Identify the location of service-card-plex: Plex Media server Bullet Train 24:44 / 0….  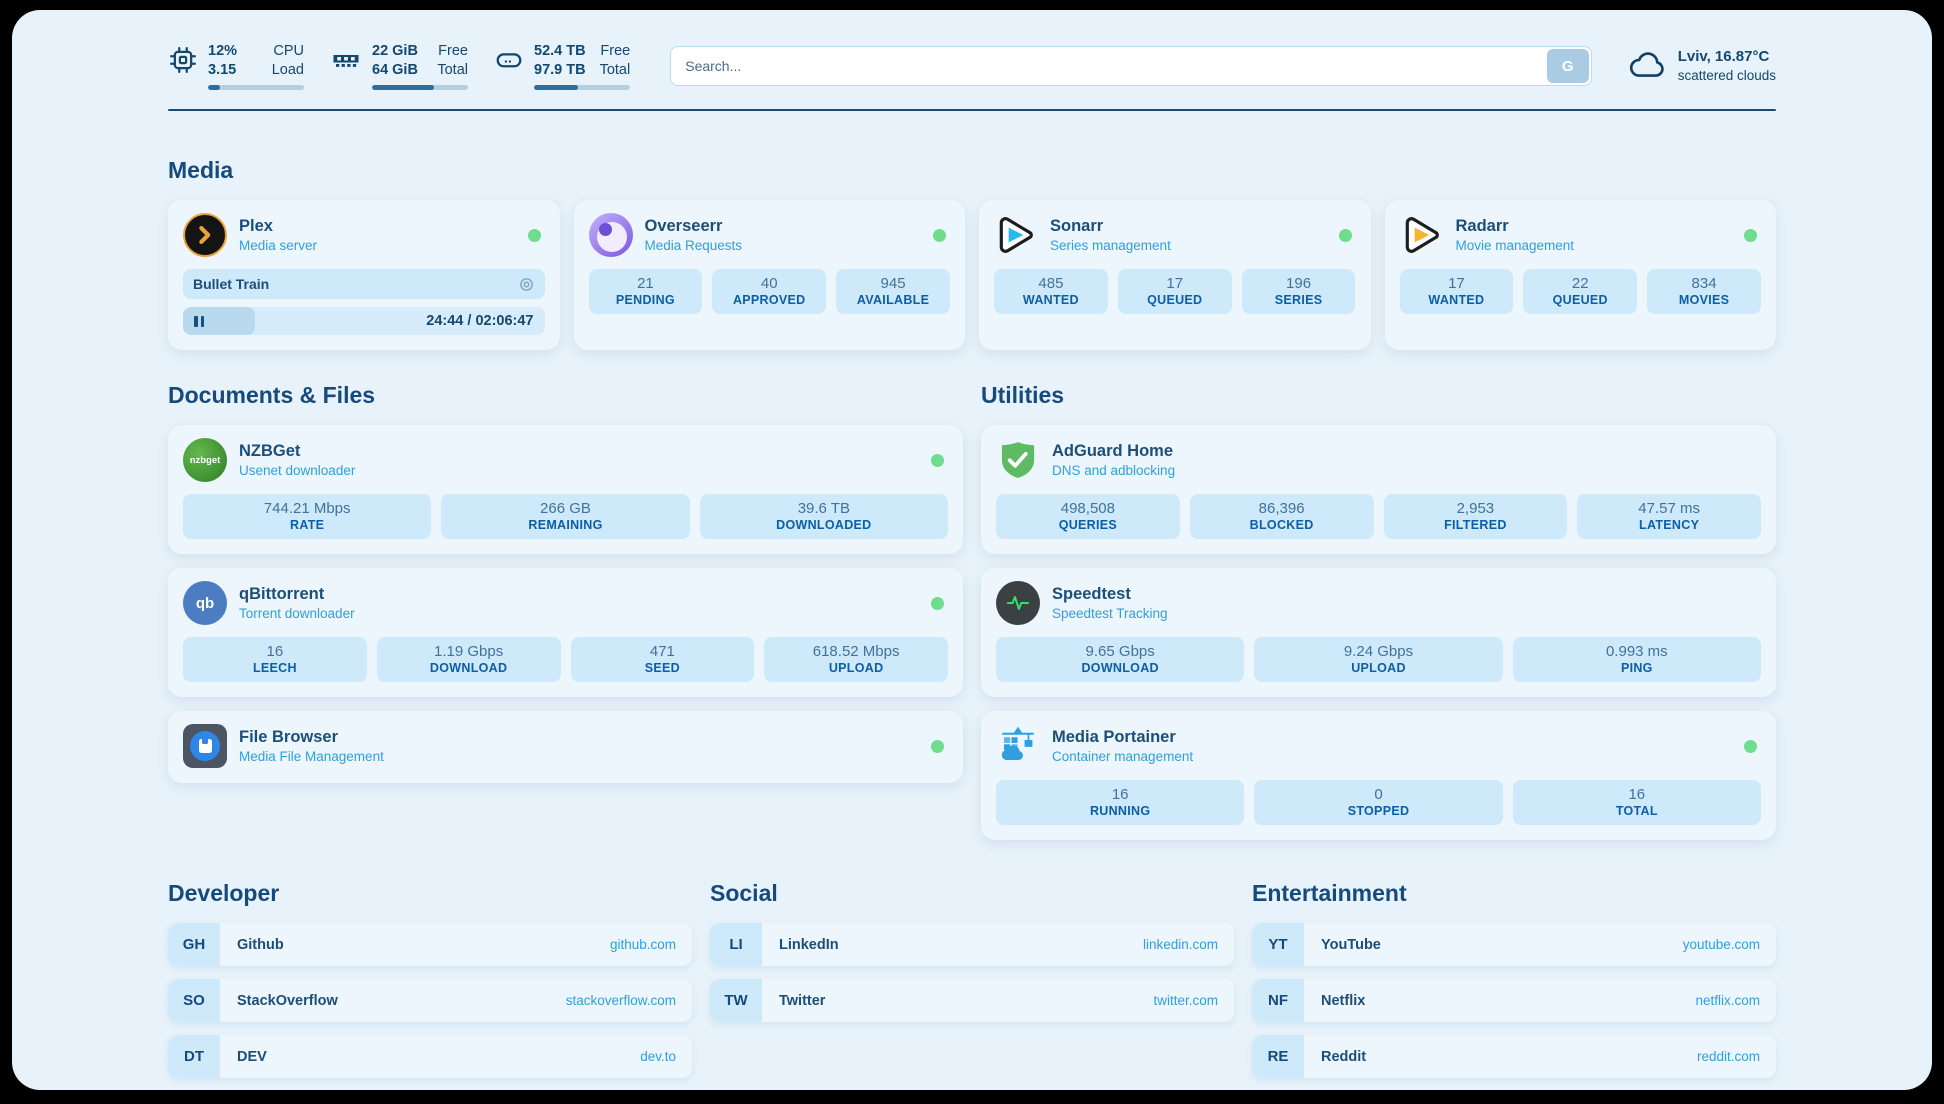
(364, 275).